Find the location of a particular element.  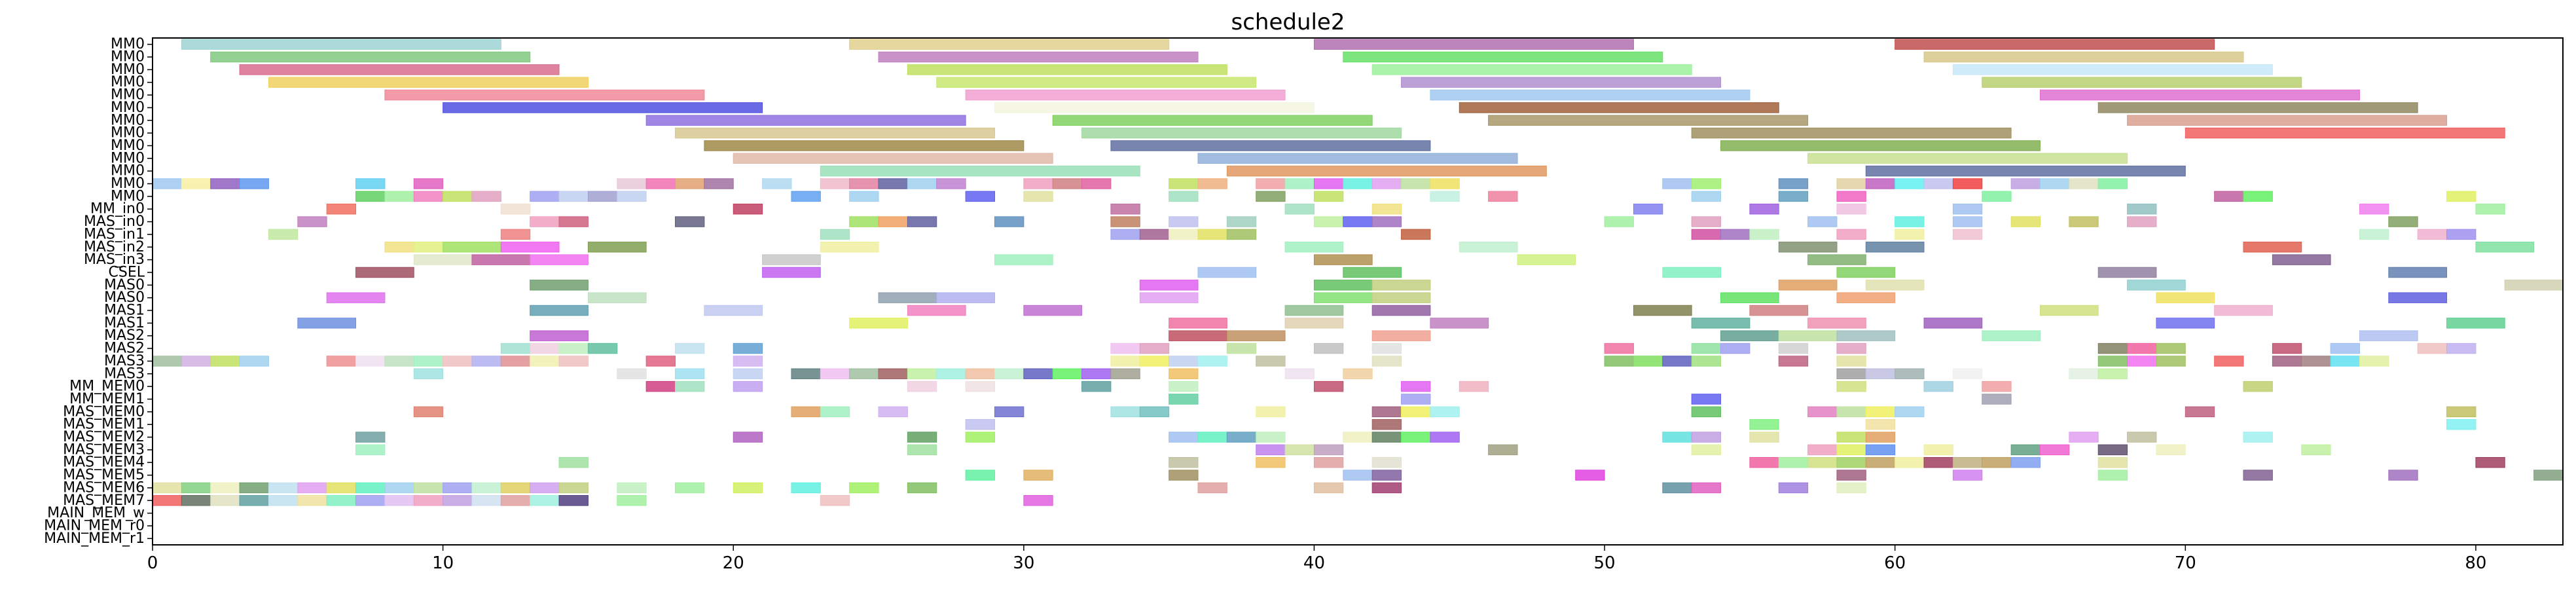

y-tick-label: MAS_MEM2 is located at coordinates (104, 437).